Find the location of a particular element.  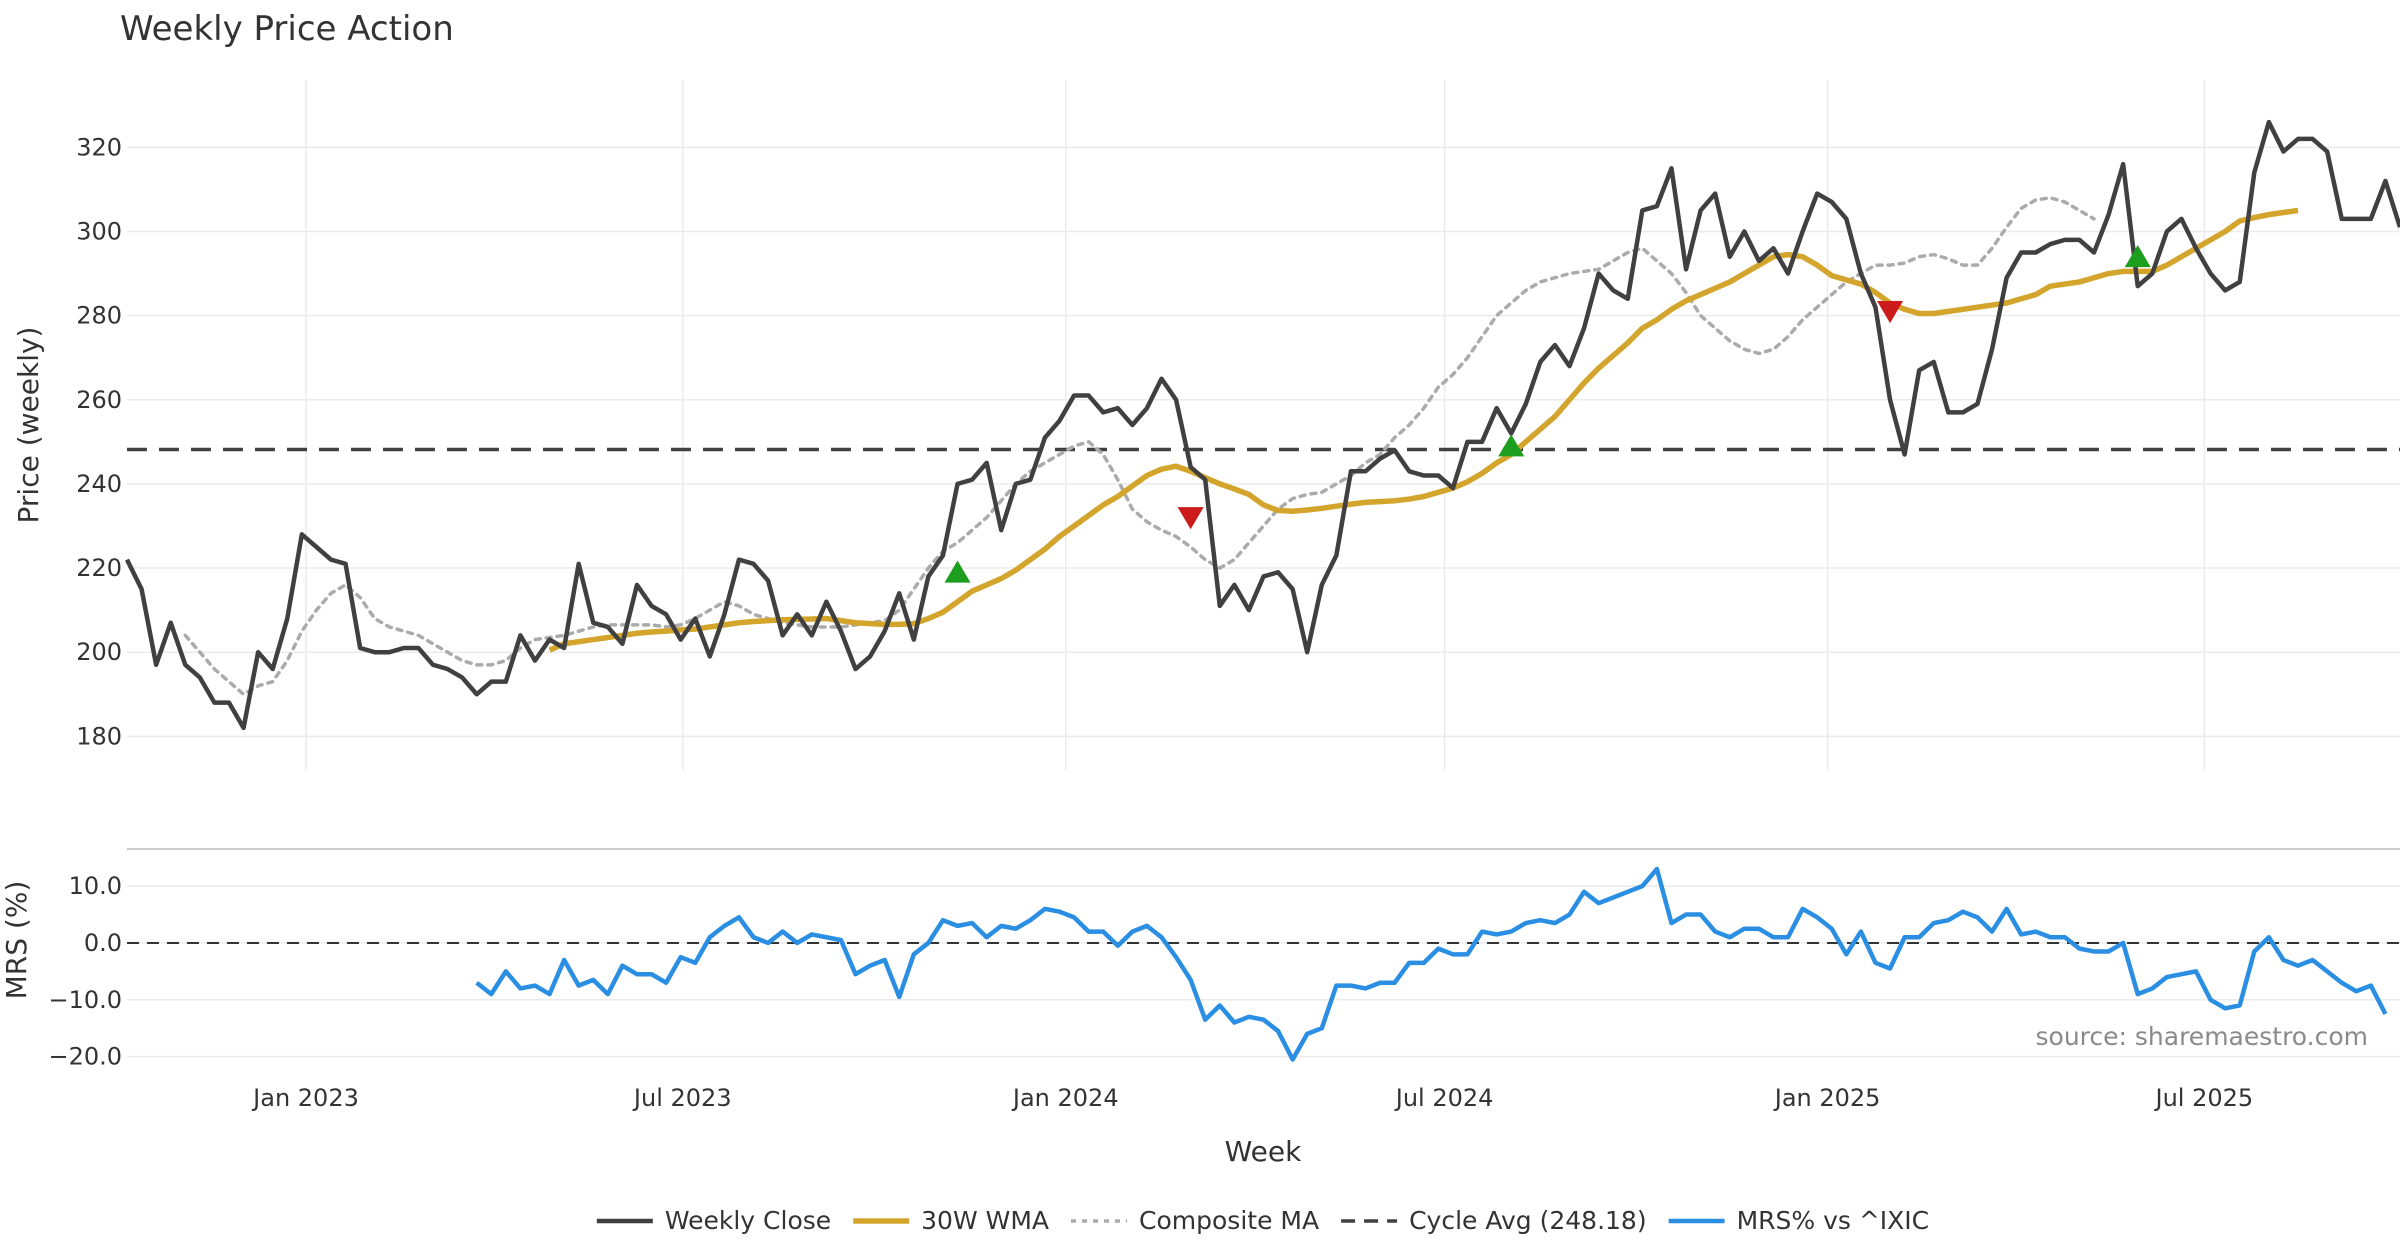

mrs-y-tick-labels: 10.0 0.0 −10.0 −20.0 is located at coordinates (85, 971).